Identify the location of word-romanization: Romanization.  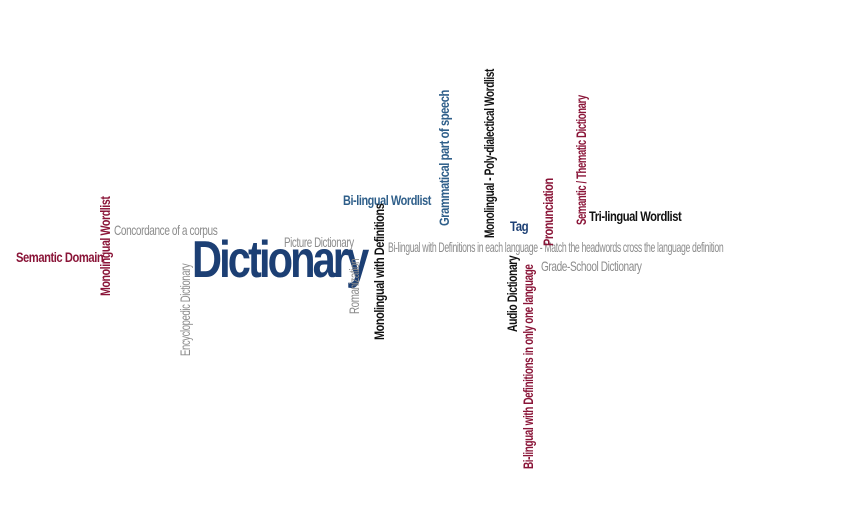
(354, 286).